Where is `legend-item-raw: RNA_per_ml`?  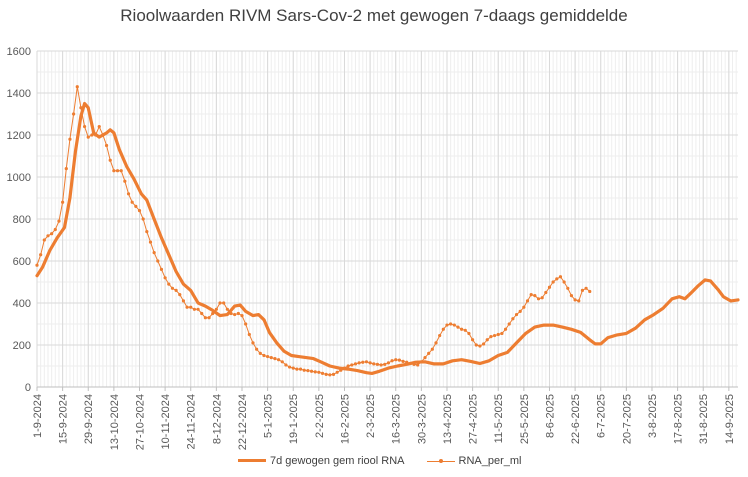 legend-item-raw: RNA_per_ml is located at coordinates (474, 461).